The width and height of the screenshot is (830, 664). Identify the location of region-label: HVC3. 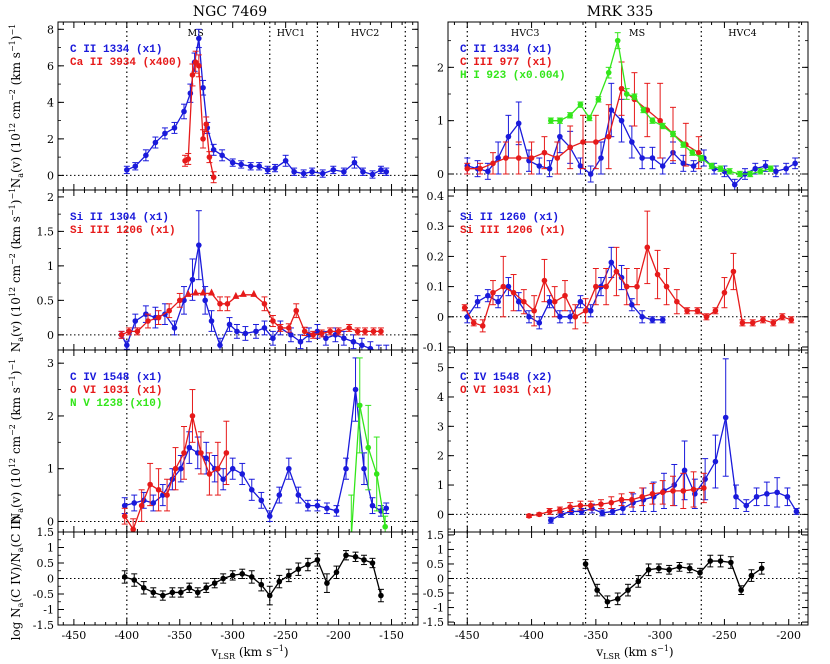
(525, 33).